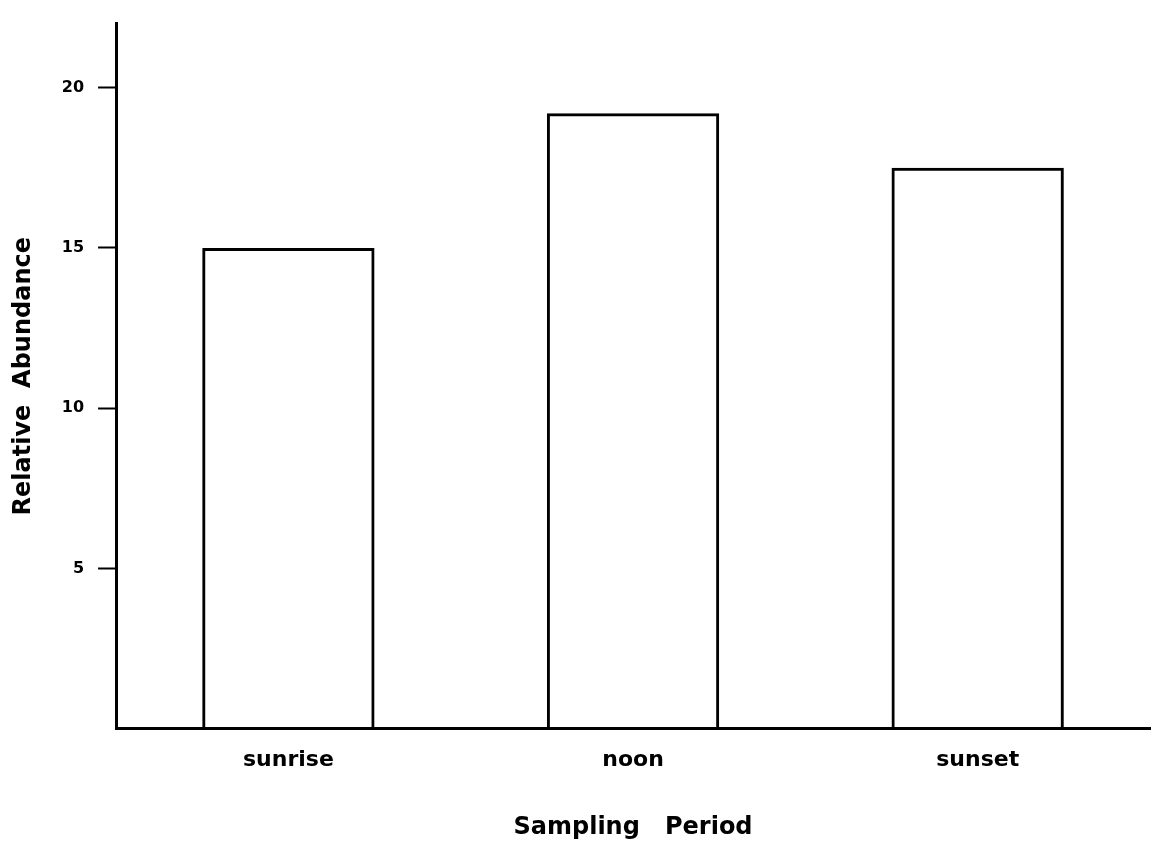 Image resolution: width=1155 pixels, height=856 pixels. Describe the element at coordinates (73, 247) in the screenshot. I see `y-tick-label: 15` at that location.